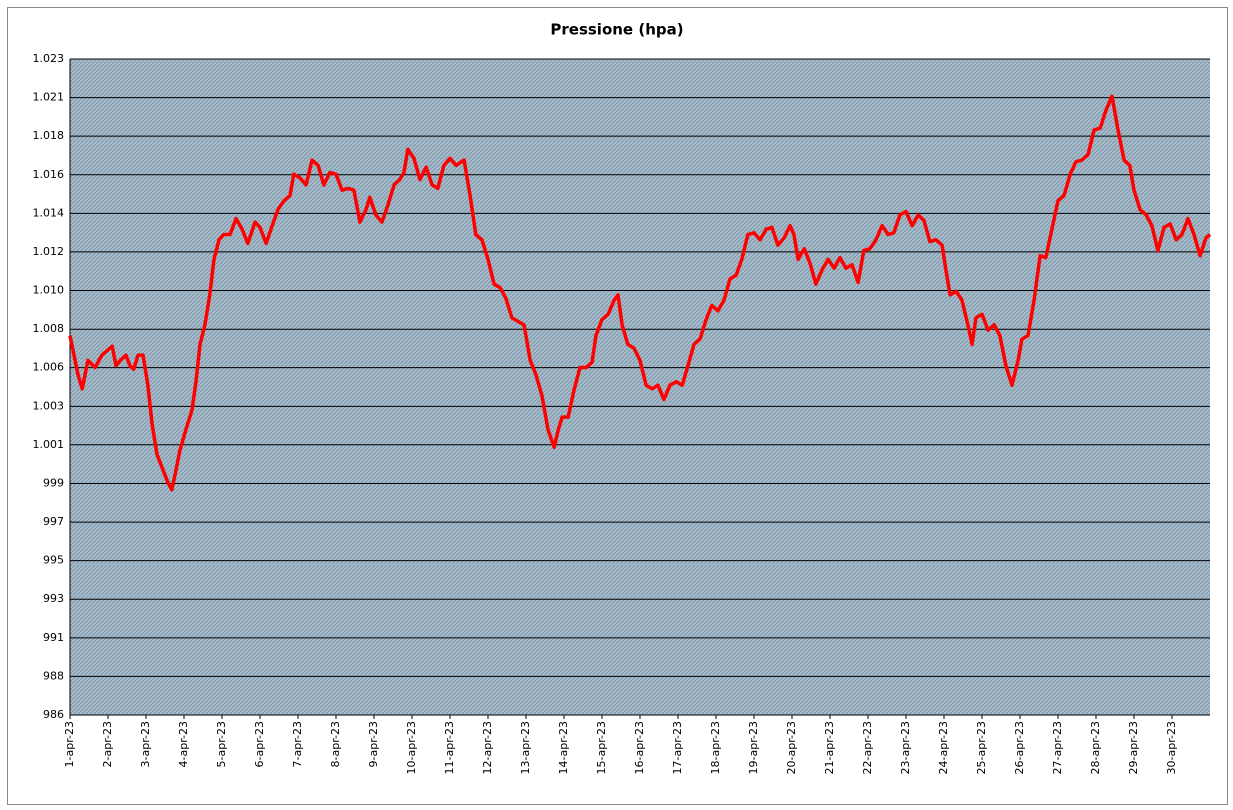 The height and width of the screenshot is (810, 1233). Describe the element at coordinates (601, 747) in the screenshot. I see `x-tick-label: 15-apr-23` at that location.